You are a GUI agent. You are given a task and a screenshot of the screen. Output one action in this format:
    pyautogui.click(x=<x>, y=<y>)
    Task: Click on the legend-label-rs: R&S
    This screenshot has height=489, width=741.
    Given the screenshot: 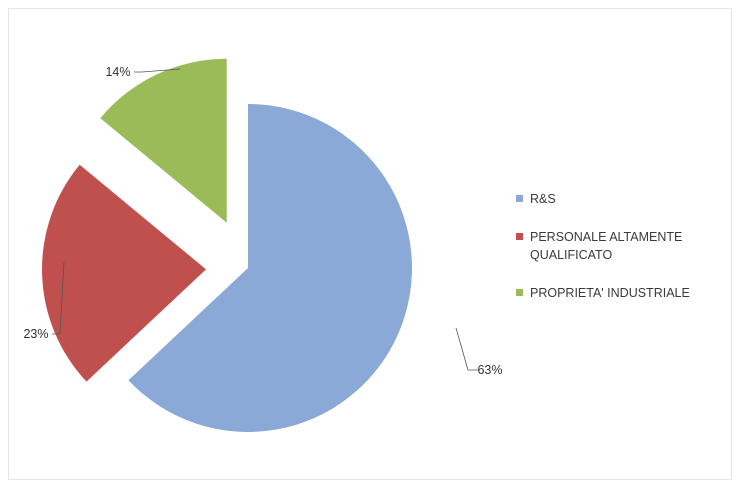 What is the action you would take?
    pyautogui.click(x=543, y=199)
    